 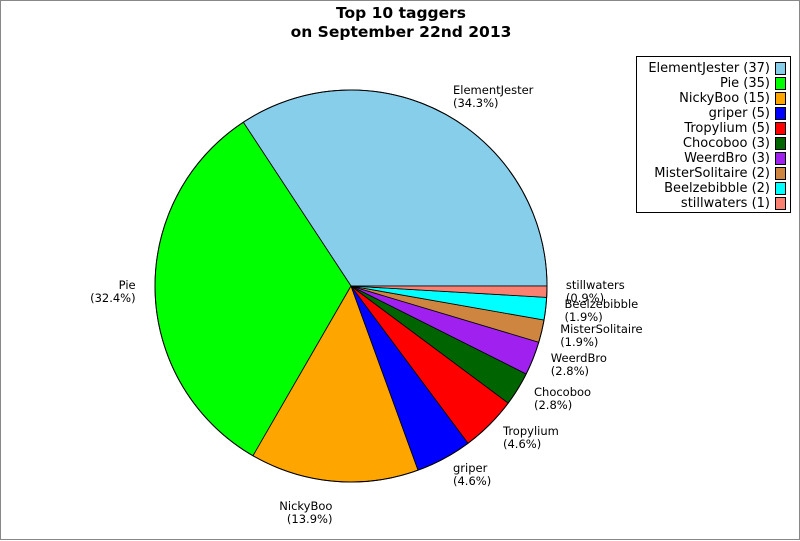 What do you see at coordinates (601, 328) in the screenshot?
I see `slice-label-name: MisterSolitaire` at bounding box center [601, 328].